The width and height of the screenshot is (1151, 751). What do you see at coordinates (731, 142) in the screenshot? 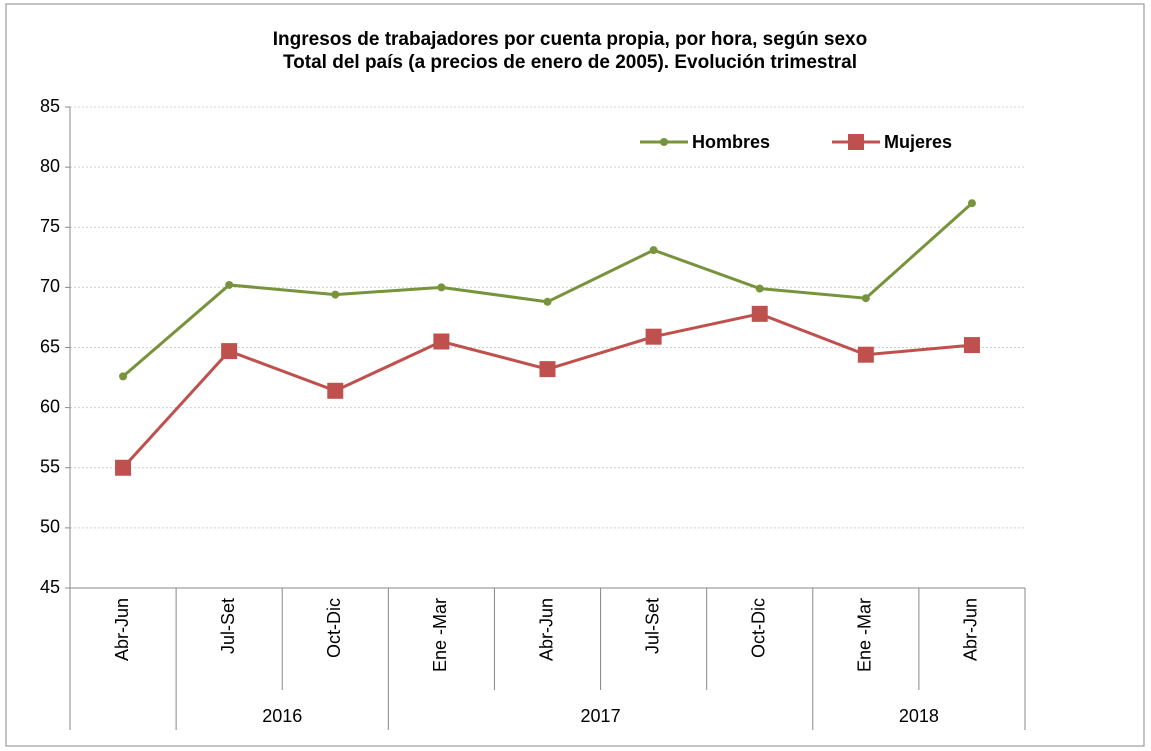
I see `legend-label: Hombres` at bounding box center [731, 142].